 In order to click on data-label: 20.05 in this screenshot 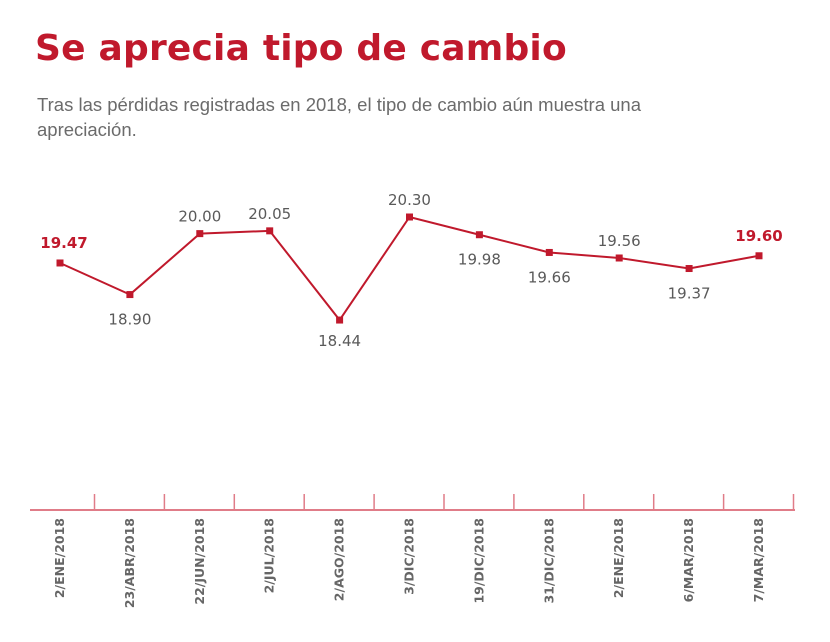, I will do `click(269, 214)`.